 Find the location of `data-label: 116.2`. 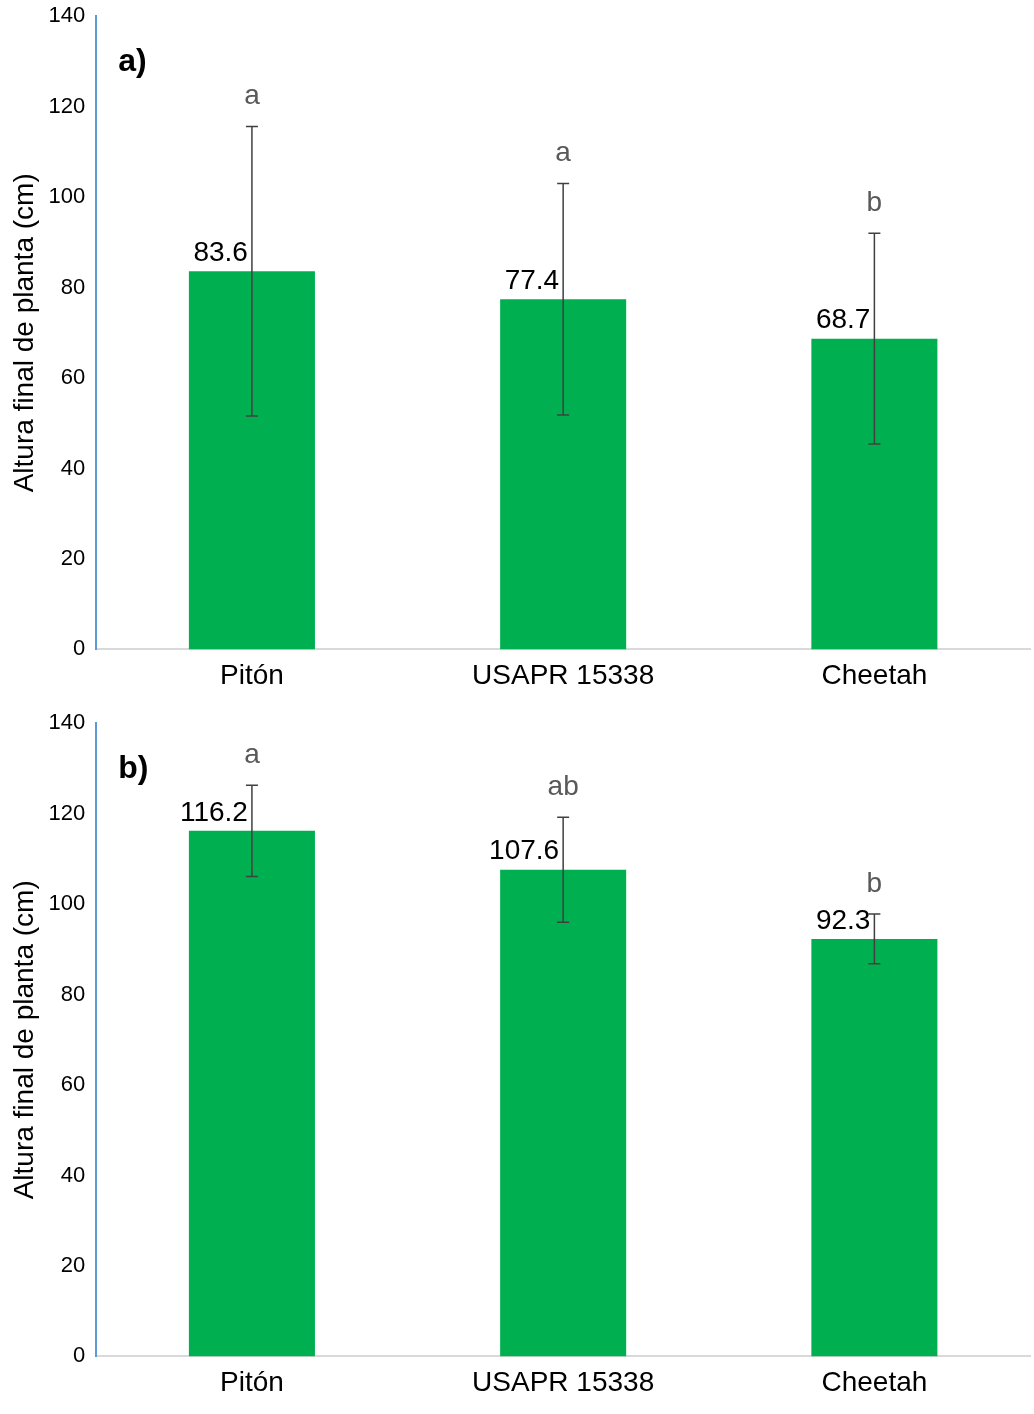

data-label: 116.2 is located at coordinates (213, 811).